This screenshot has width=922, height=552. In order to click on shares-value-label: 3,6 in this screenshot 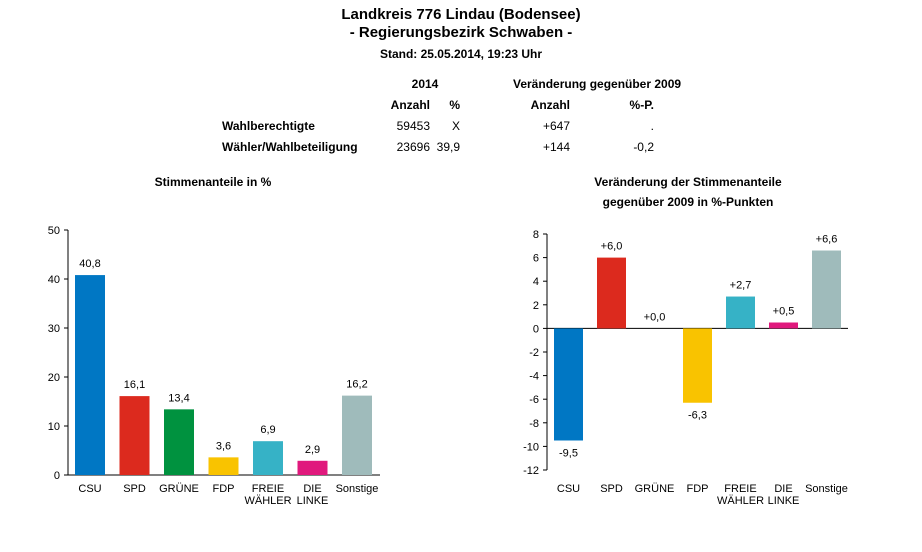, I will do `click(223, 446)`.